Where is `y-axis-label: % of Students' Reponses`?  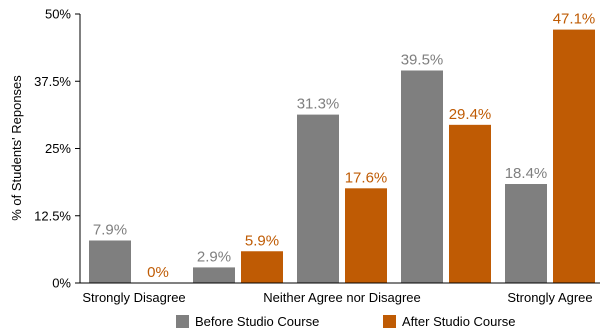
y-axis-label: % of Students' Reponses is located at coordinates (16, 148).